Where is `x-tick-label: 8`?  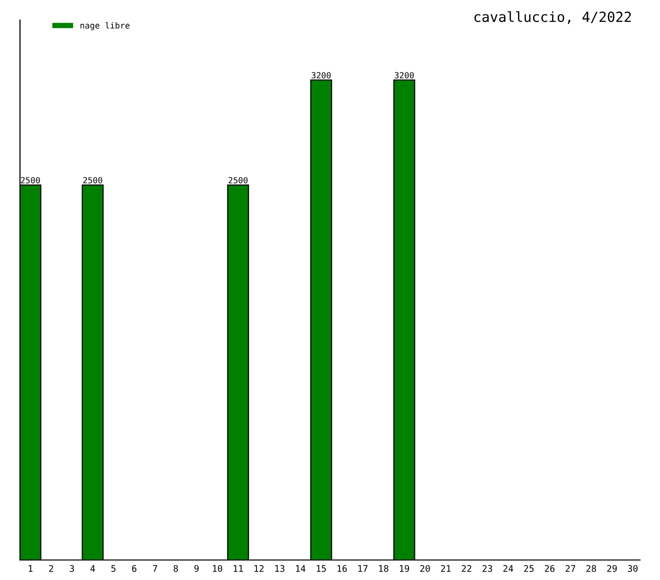
x-tick-label: 8 is located at coordinates (176, 568).